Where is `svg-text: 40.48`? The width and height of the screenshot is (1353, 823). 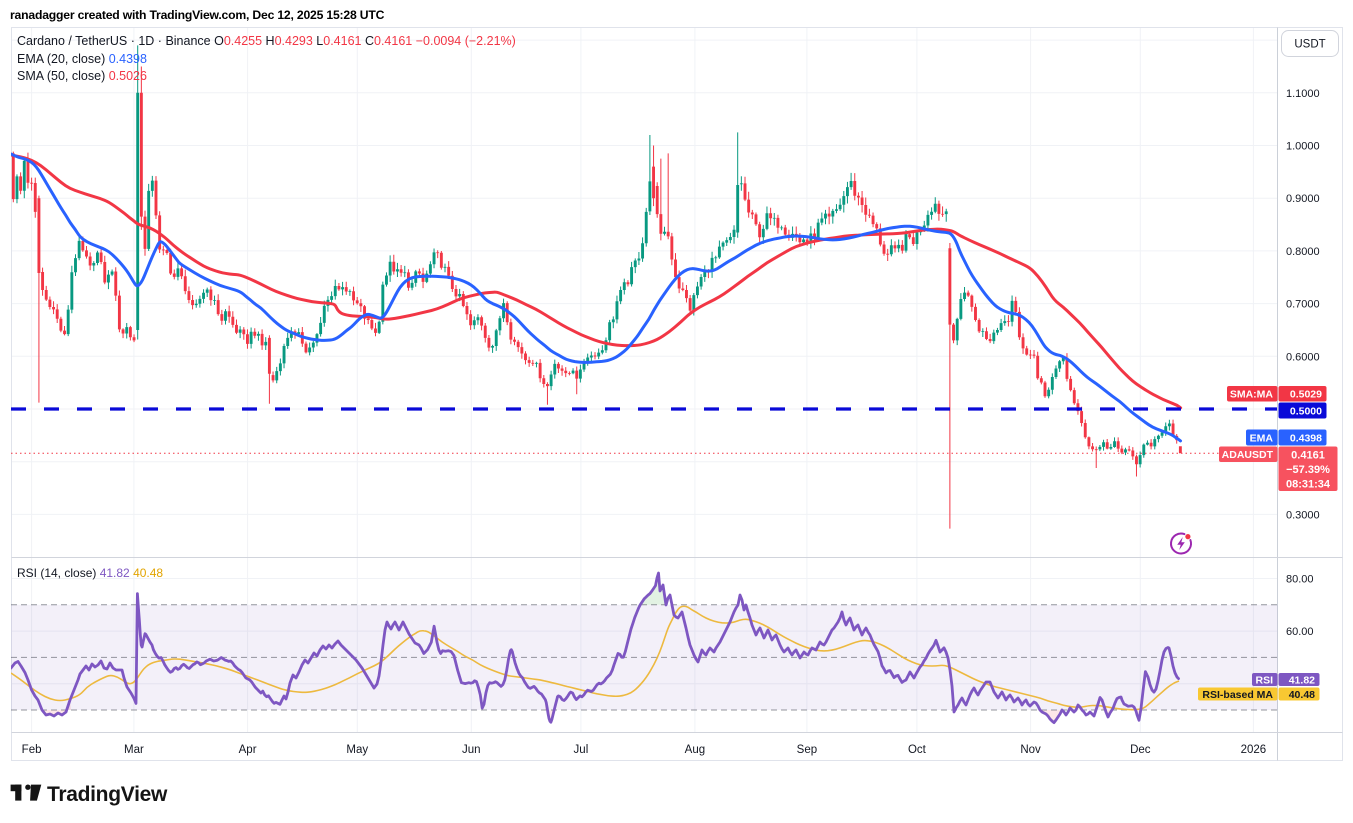 svg-text: 40.48 is located at coordinates (1302, 695).